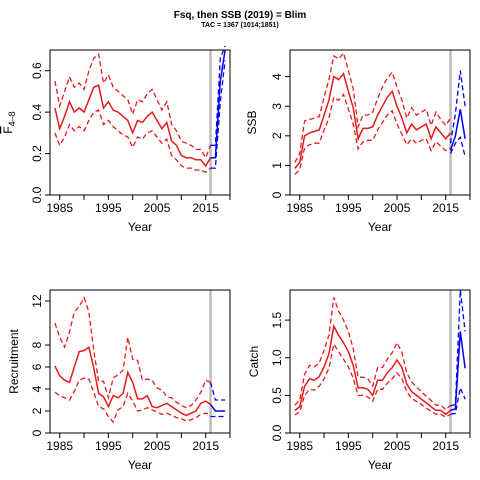 This screenshot has height=480, width=480. I want to click on y-tick-label: 0.6, so click(37, 70).